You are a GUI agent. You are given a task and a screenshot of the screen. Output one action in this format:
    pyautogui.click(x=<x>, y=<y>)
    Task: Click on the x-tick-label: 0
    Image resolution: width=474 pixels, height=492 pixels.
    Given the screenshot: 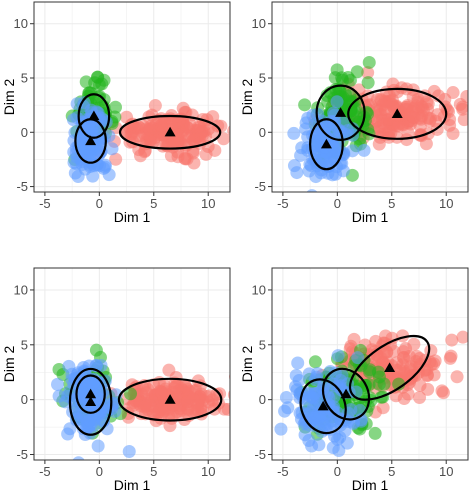 What is the action you would take?
    pyautogui.click(x=337, y=471)
    